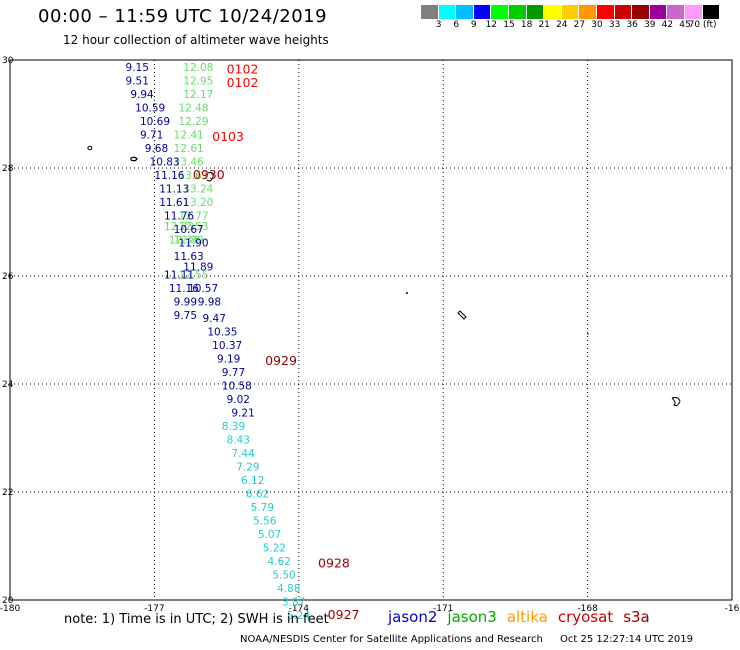 This screenshot has width=740, height=650. I want to click on s3a-swh-label: 3.87, so click(293, 602).